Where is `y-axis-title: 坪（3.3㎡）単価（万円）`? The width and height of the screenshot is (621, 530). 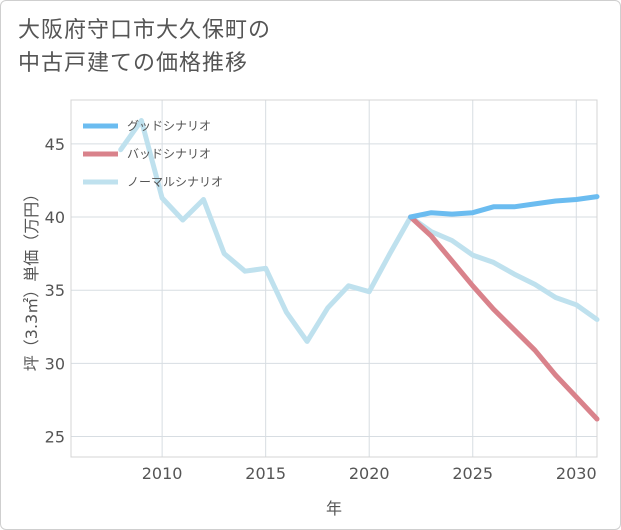
y-axis-title: 坪（3.3㎡）単価（万円） is located at coordinates (31, 278).